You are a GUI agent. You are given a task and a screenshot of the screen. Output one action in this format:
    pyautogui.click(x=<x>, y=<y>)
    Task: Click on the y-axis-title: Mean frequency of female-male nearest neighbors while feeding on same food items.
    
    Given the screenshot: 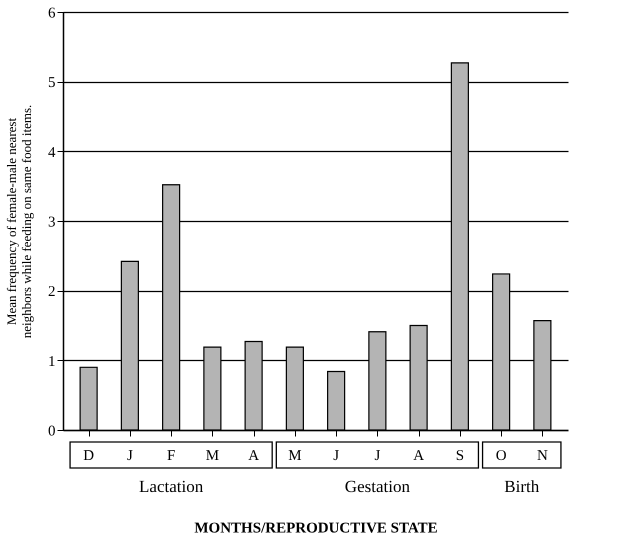 What is the action you would take?
    pyautogui.click(x=19, y=221)
    